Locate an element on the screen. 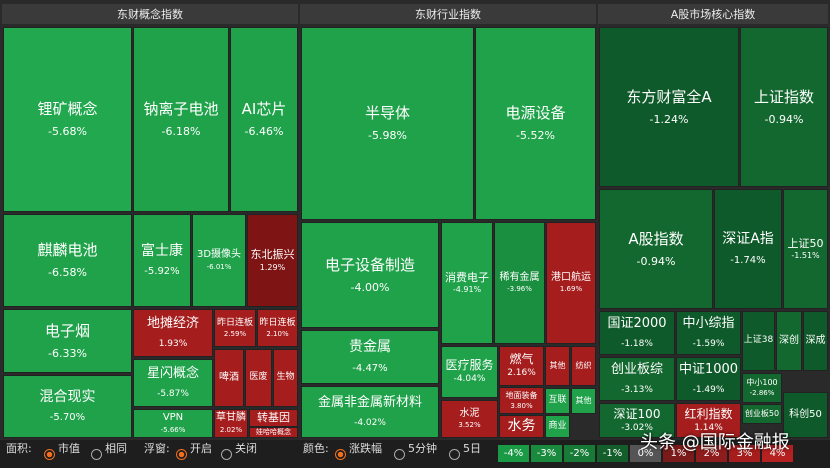  tile: 国证2000 -1.18% is located at coordinates (637, 333).